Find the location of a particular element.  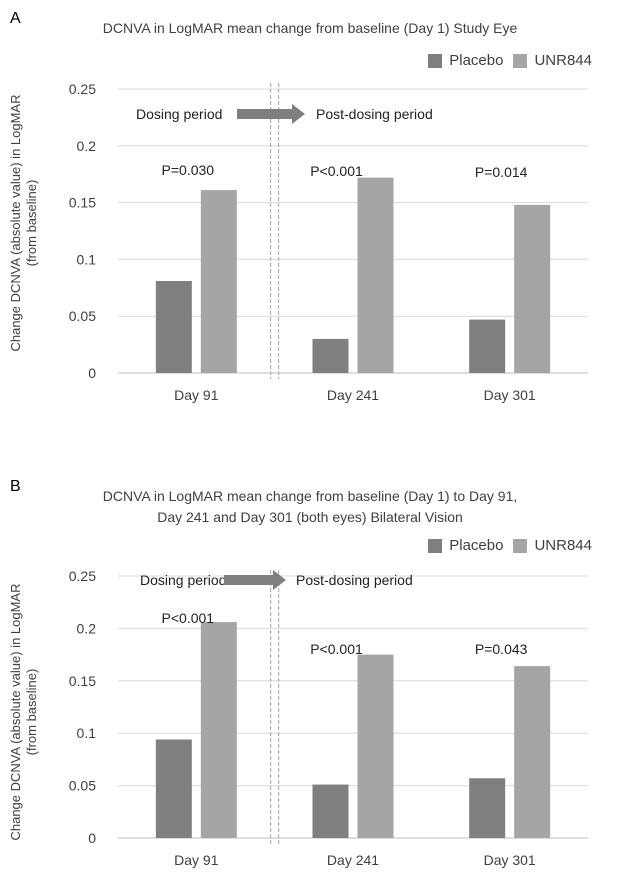

p-value-label: P=0.030 is located at coordinates (188, 170).